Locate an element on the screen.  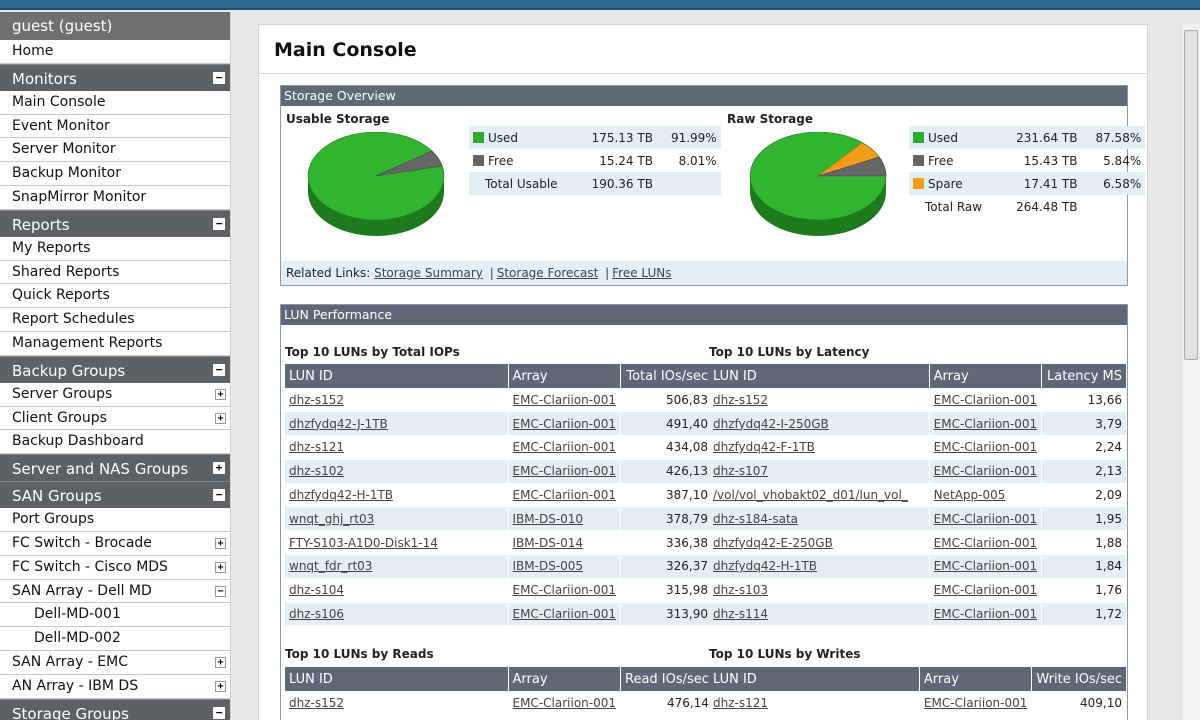
sidebar-item-backup-monitor: Backup Monitor is located at coordinates (115, 174).